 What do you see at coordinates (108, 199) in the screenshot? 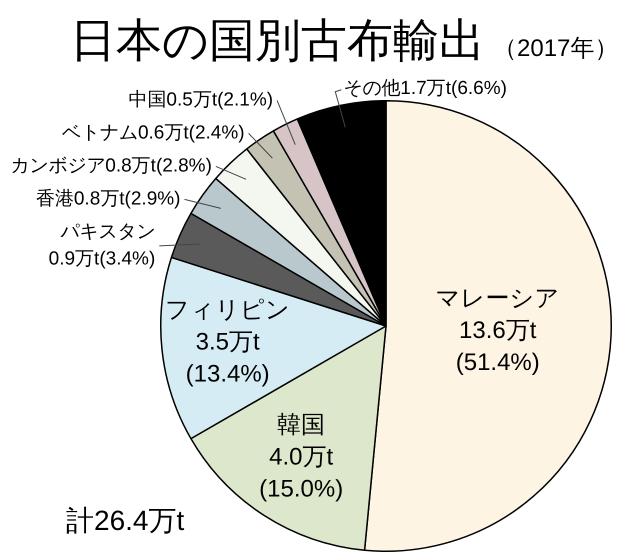
I see `slice-label: 香港0.8万t(2.9%)` at bounding box center [108, 199].